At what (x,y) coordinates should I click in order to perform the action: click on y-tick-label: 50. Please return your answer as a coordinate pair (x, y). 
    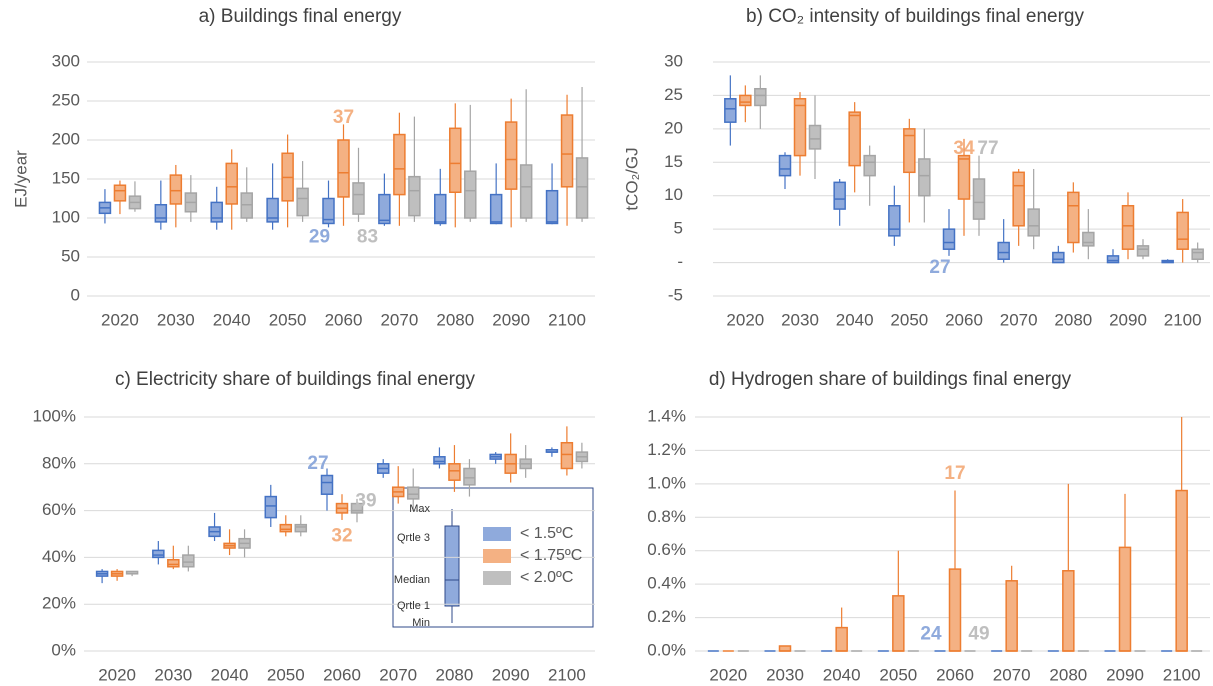
    Looking at the image, I should click on (70, 255).